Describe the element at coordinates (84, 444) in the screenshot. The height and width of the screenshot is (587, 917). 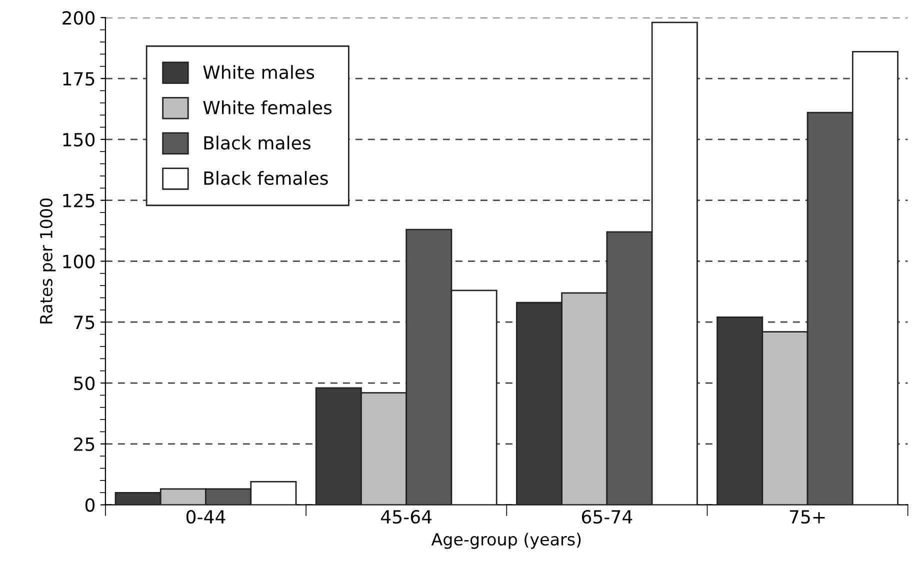
I see `y-tick-label: 25` at that location.